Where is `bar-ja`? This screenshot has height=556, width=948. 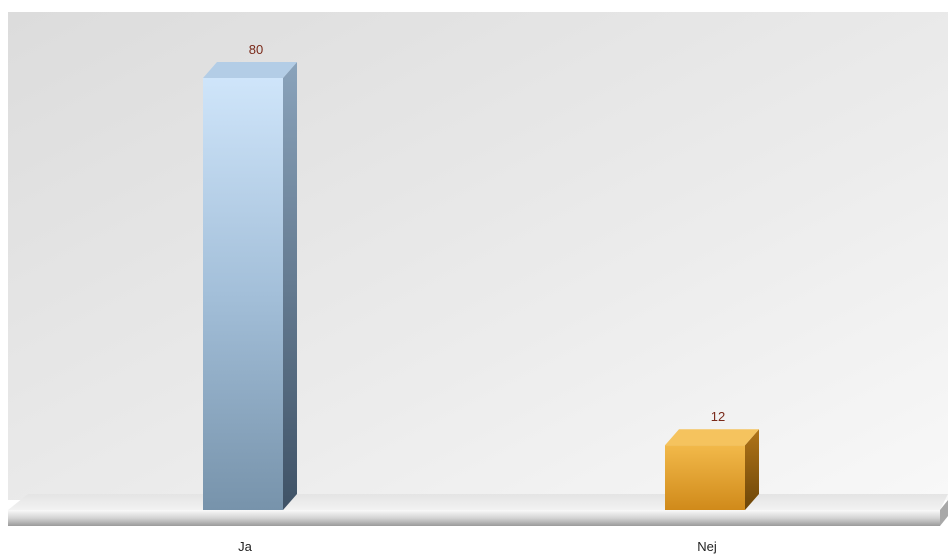
bar-ja is located at coordinates (250, 286).